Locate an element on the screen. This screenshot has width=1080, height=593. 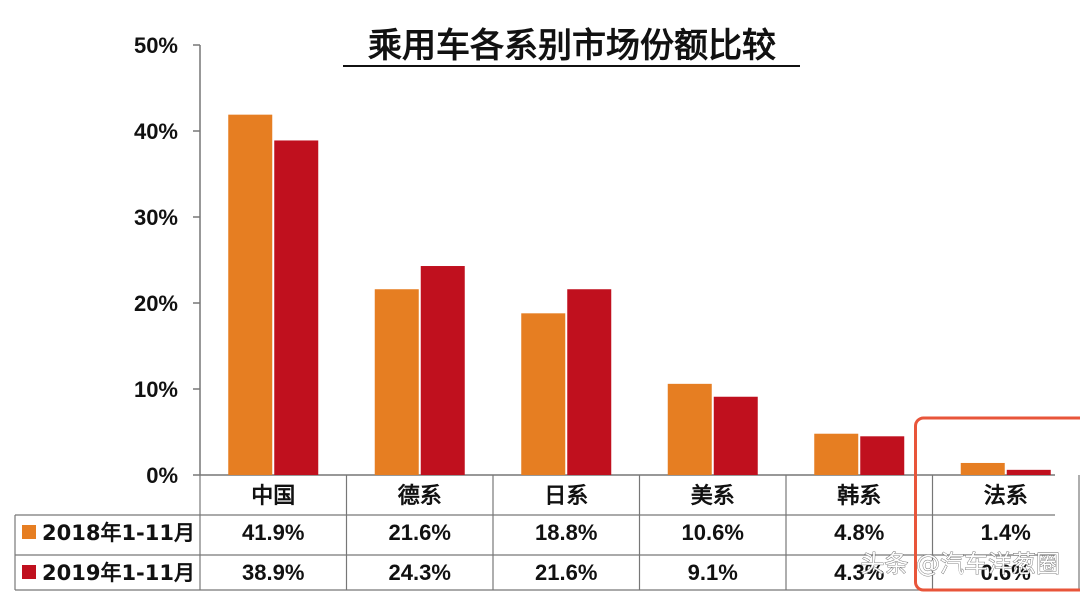
legend-label: 2019年1-11月 is located at coordinates (118, 573).